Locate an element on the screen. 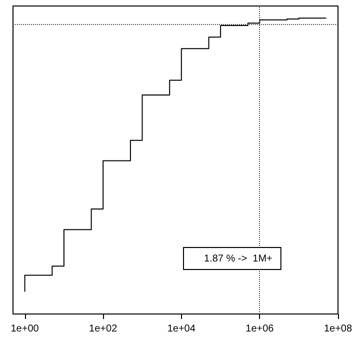  x-tick-label: 1e+06 is located at coordinates (260, 329).